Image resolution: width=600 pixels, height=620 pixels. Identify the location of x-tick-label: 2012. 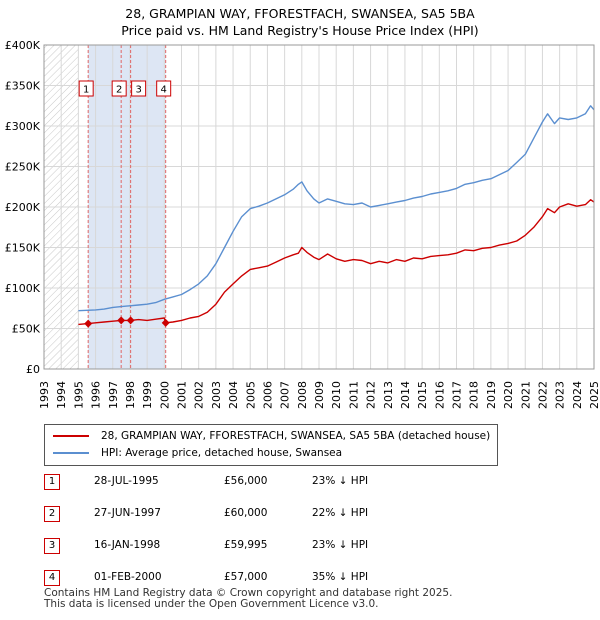
(371, 395).